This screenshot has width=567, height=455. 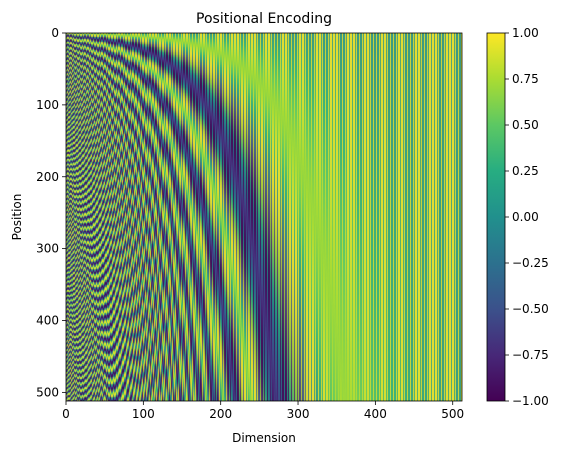 What do you see at coordinates (47, 321) in the screenshot?
I see `y-tick-label: 400` at bounding box center [47, 321].